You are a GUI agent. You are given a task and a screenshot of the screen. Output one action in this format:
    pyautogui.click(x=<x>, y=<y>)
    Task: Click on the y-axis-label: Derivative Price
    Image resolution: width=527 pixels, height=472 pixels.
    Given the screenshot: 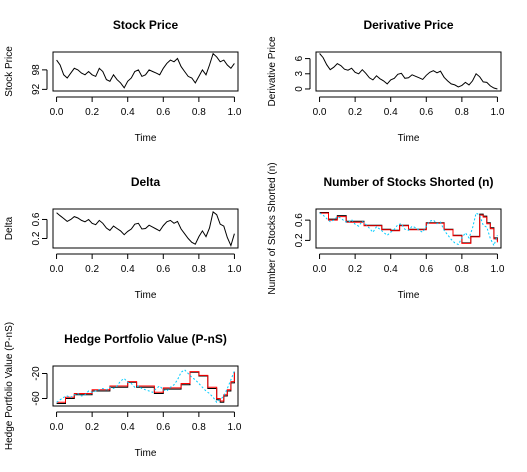 What is the action you would take?
    pyautogui.click(x=272, y=71)
    